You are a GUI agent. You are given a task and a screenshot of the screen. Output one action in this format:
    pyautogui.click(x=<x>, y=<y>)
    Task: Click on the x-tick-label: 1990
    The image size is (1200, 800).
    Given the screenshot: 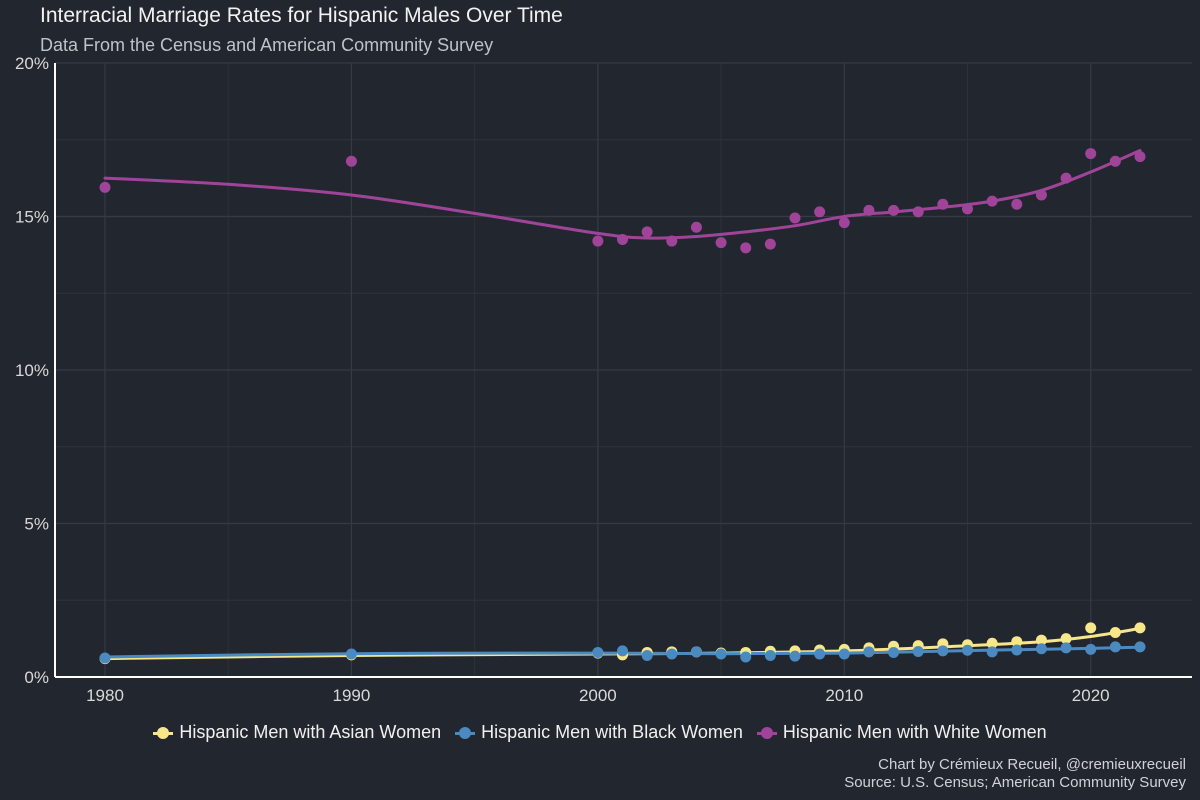 What is the action you would take?
    pyautogui.click(x=352, y=695)
    